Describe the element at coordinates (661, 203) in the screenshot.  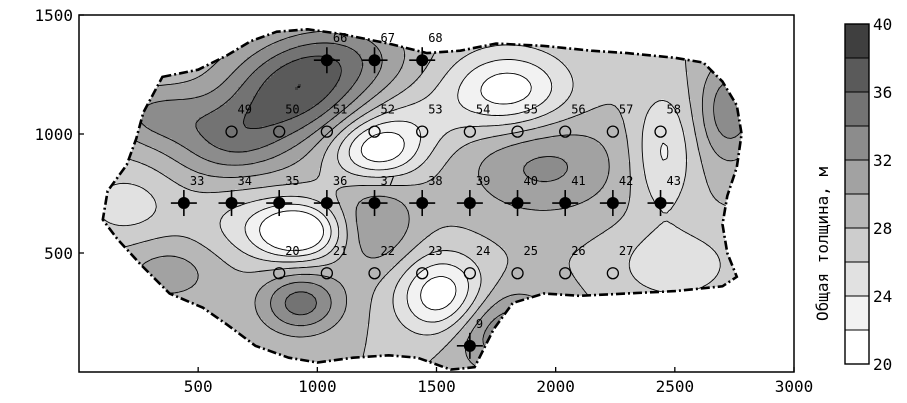
I see `well-43-marker-filled` at that location.